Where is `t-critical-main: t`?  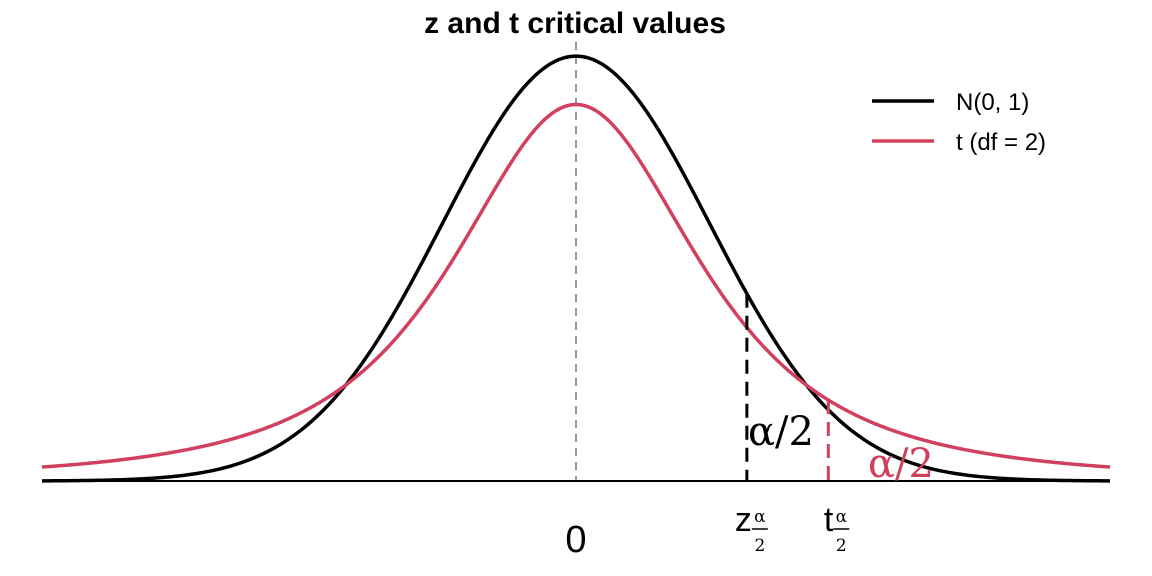 t-critical-main: t is located at coordinates (829, 520).